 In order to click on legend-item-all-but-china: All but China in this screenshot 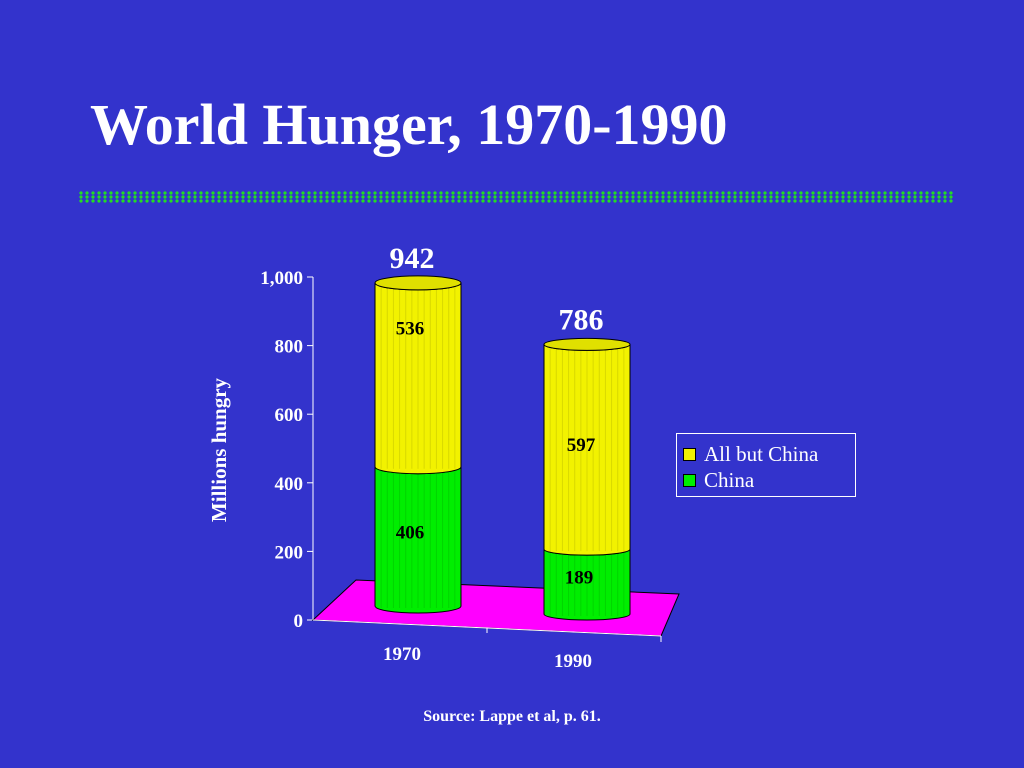, I will do `click(769, 454)`.